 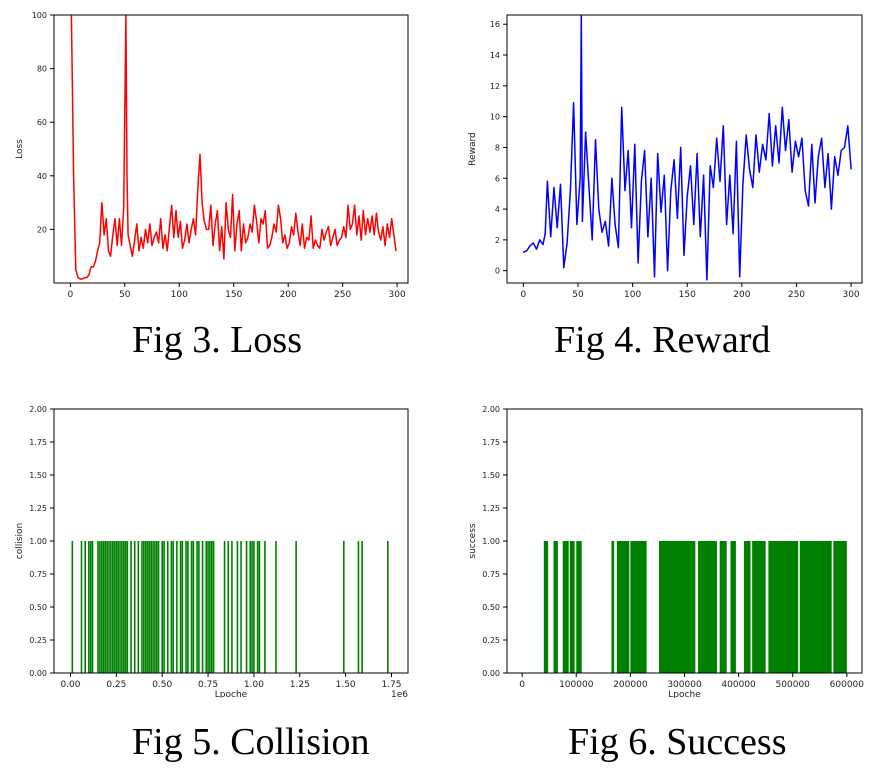 I want to click on collision-x-tick-label: 0.50, so click(x=162, y=685).